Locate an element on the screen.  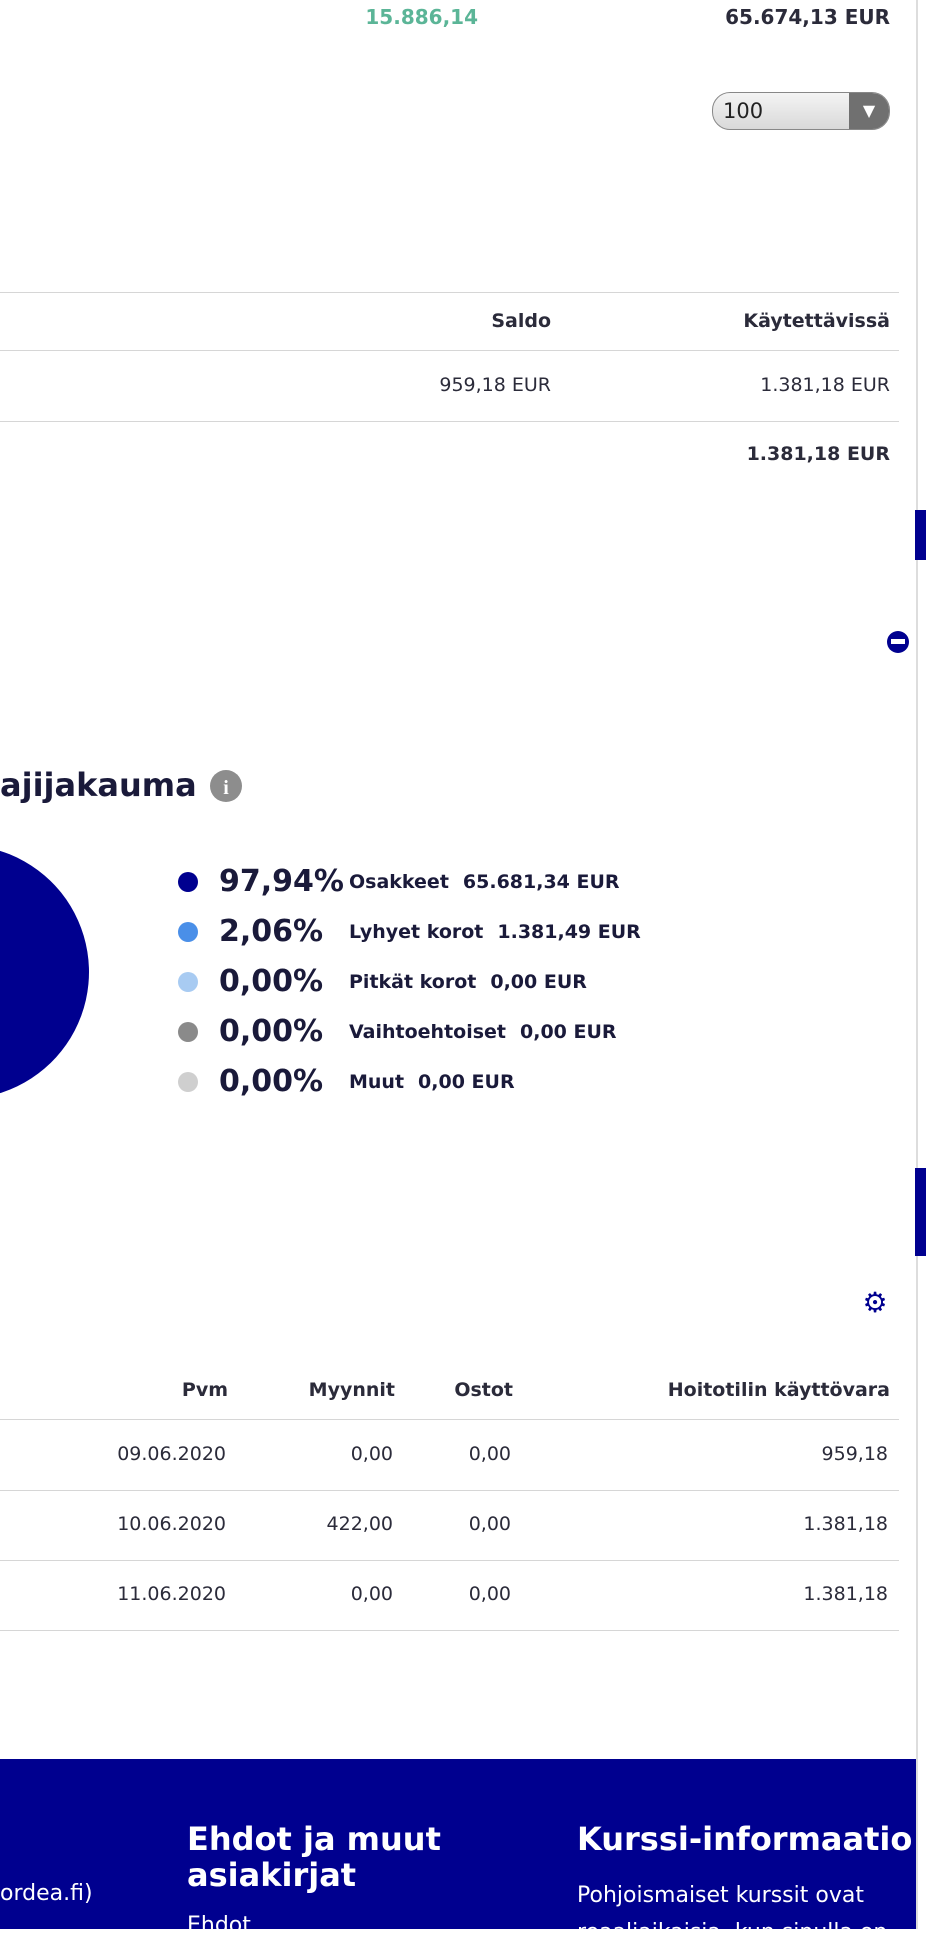
legend-percent: 2,06% is located at coordinates (271, 931).